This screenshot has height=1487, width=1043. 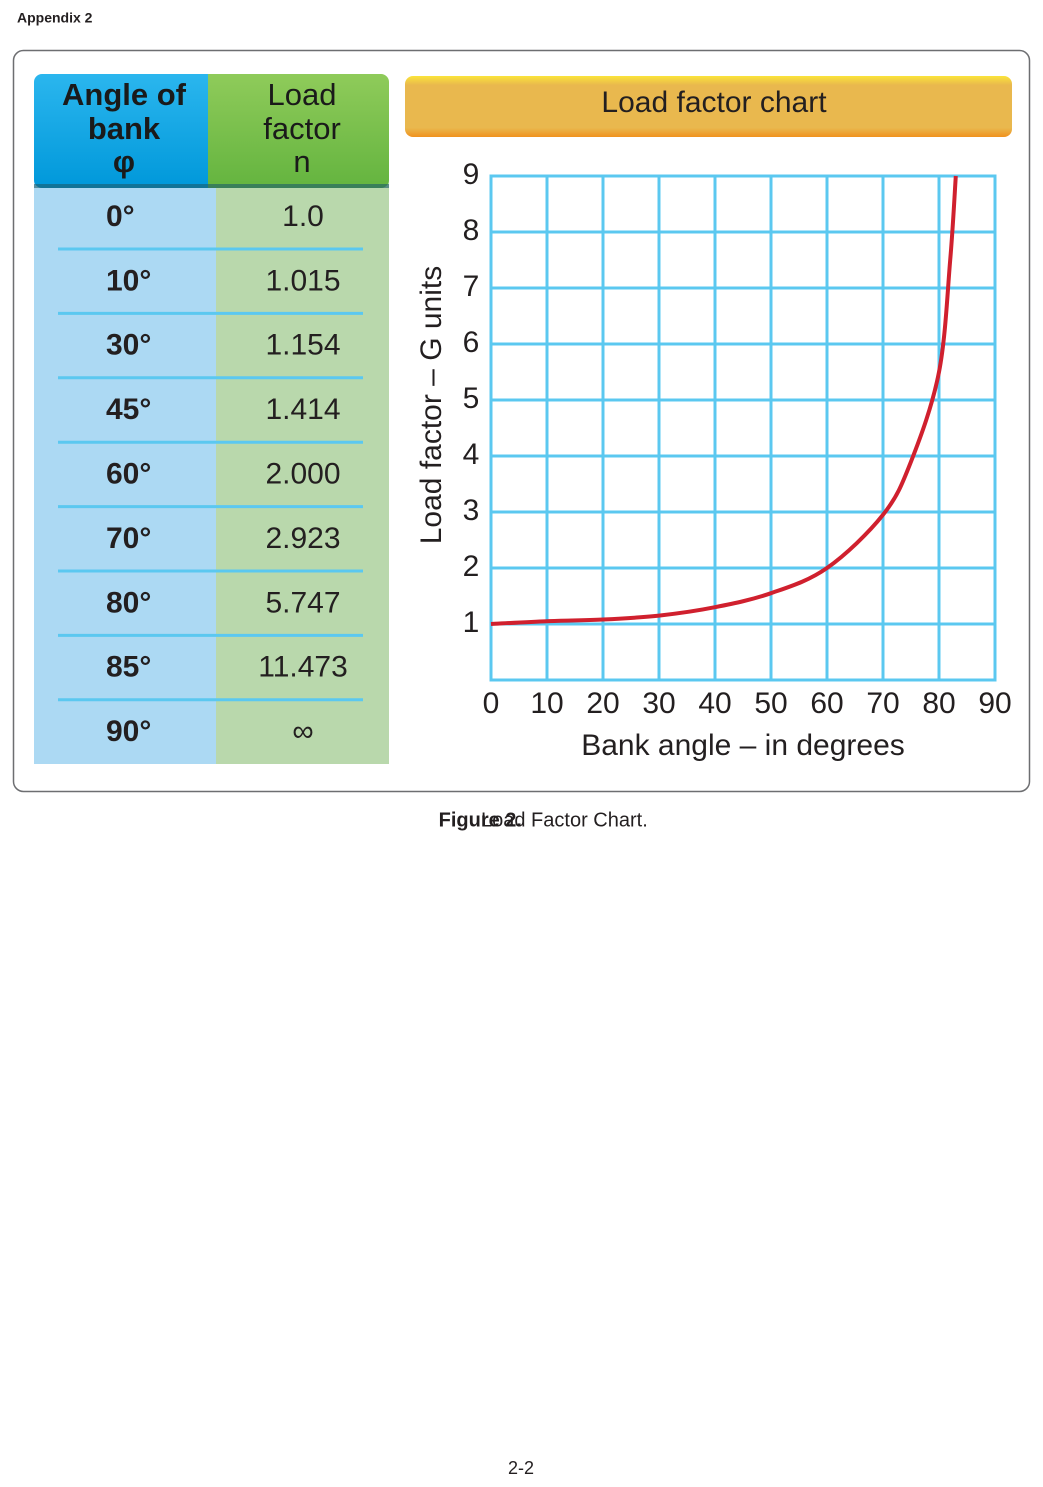 What do you see at coordinates (55, 18) in the screenshot?
I see `header-title: Appendix 2` at bounding box center [55, 18].